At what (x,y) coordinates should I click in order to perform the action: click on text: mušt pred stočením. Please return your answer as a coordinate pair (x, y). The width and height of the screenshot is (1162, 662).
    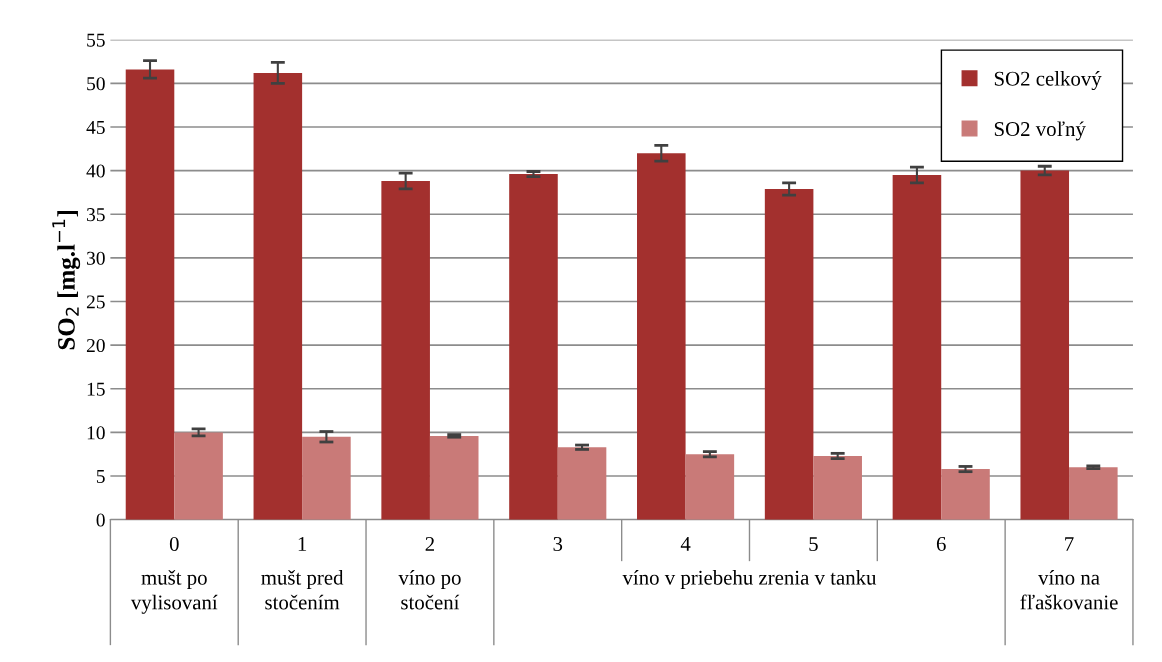
    Looking at the image, I should click on (302, 590).